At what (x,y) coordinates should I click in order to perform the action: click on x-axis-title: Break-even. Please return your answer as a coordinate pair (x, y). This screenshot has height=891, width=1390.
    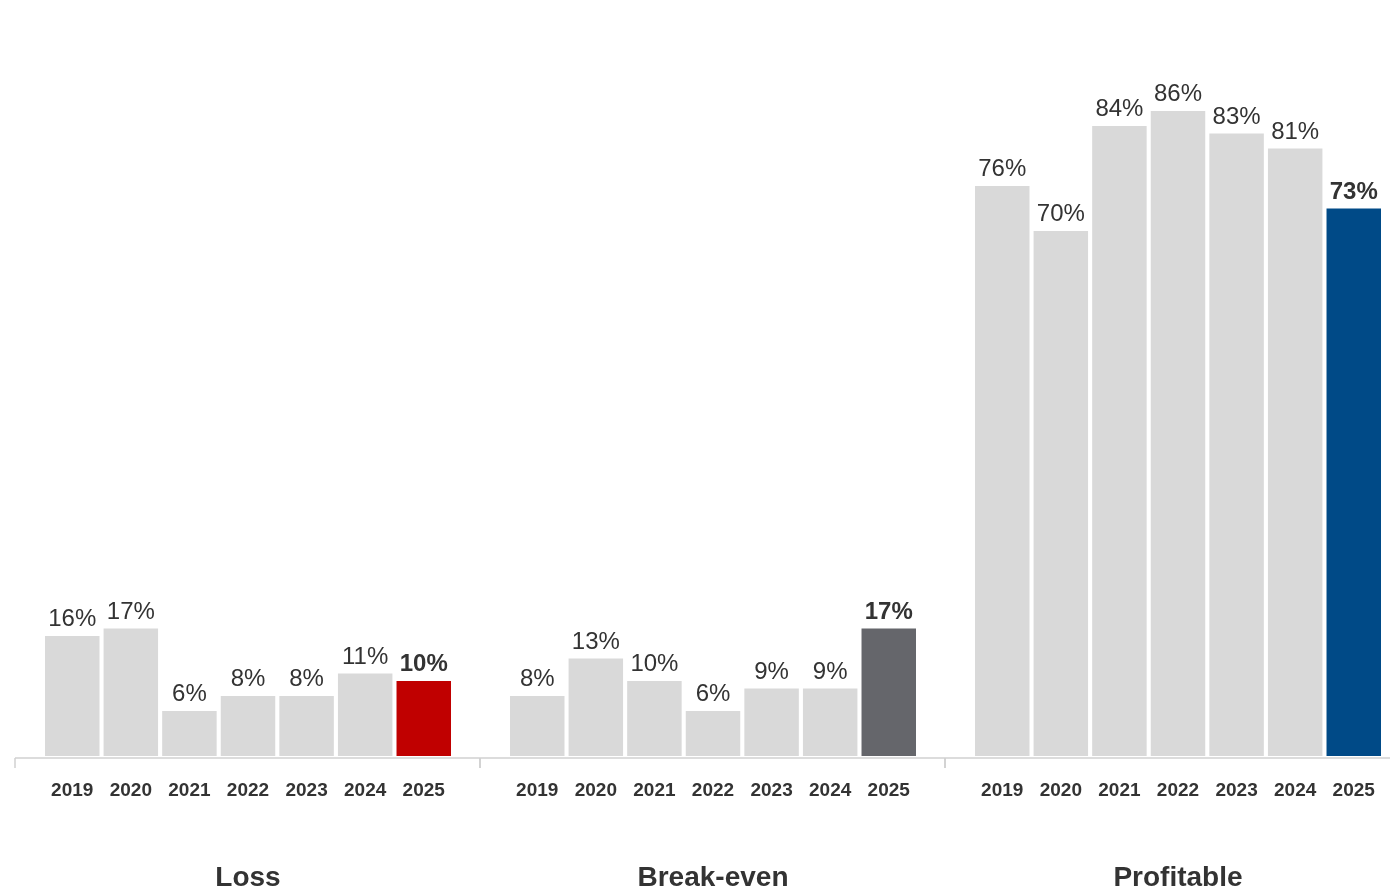
    Looking at the image, I should click on (713, 876).